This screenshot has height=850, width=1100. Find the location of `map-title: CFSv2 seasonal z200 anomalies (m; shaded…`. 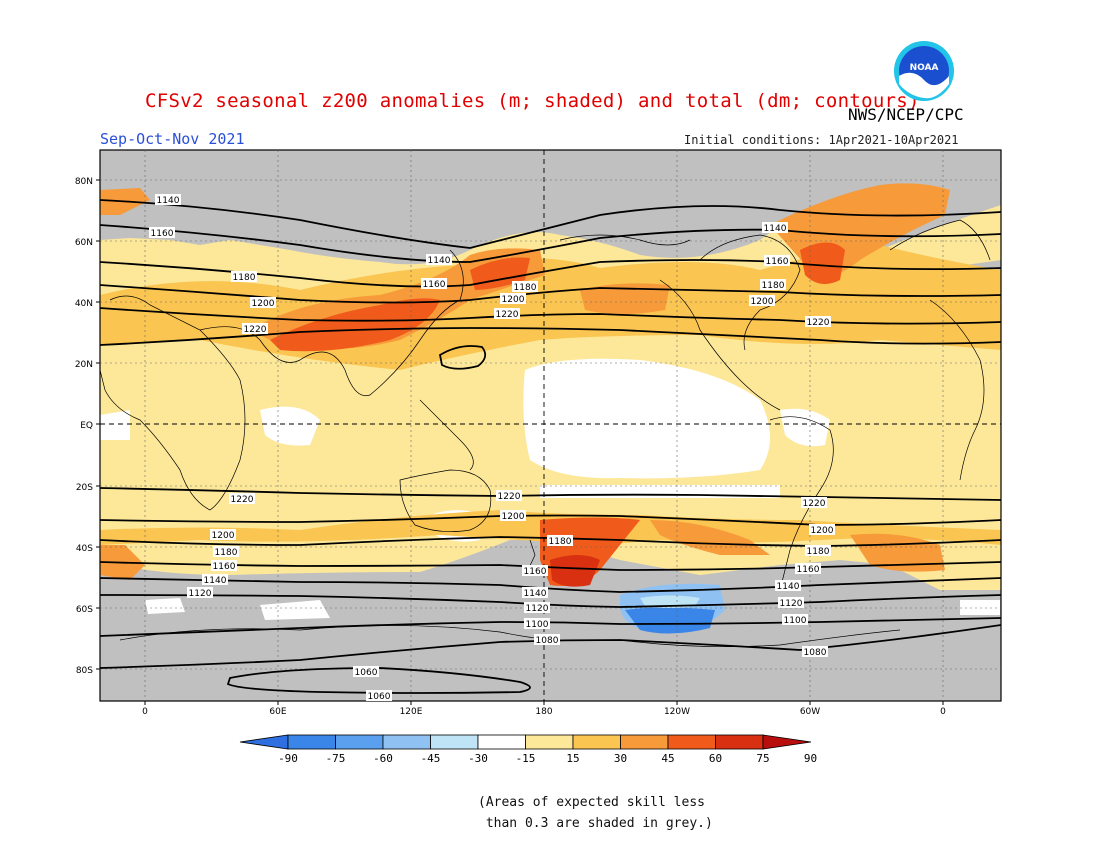

map-title: CFSv2 seasonal z200 anomalies (m; shaded… is located at coordinates (532, 101).